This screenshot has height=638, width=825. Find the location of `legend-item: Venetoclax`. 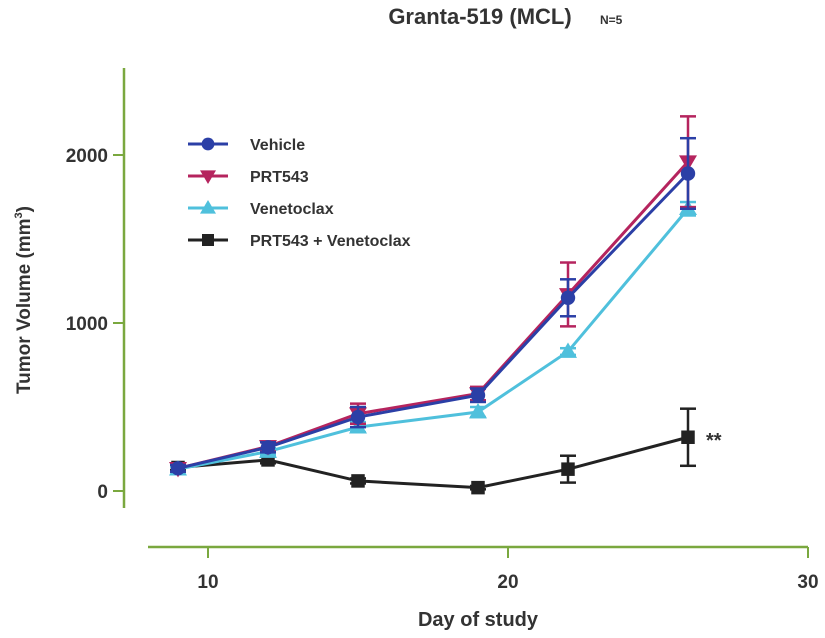

legend-item: Venetoclax is located at coordinates (261, 209).